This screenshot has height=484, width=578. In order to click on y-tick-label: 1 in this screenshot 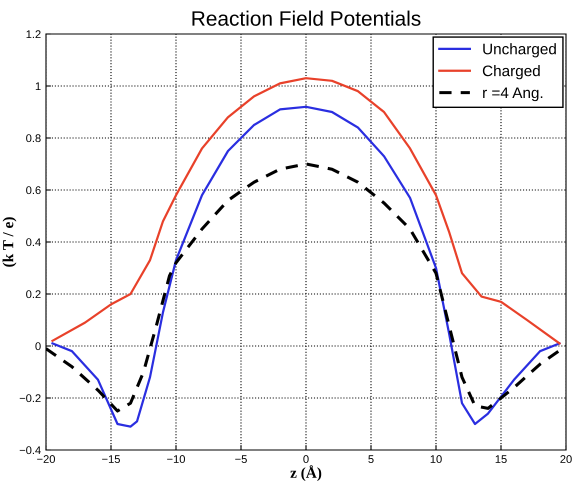, I will do `click(38, 86)`.